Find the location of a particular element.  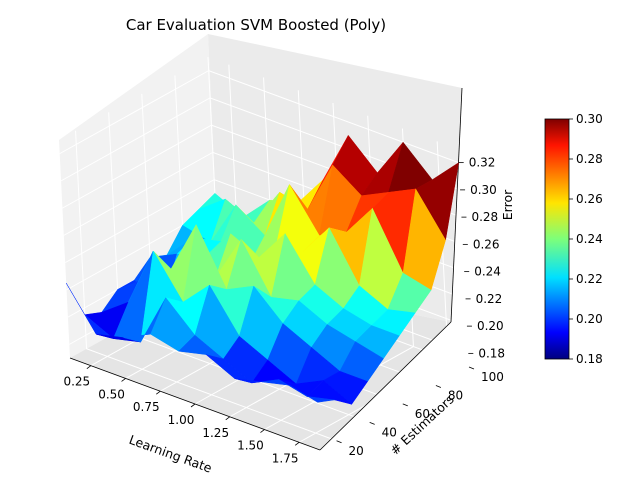

y-tick-label: 40 is located at coordinates (389, 432).